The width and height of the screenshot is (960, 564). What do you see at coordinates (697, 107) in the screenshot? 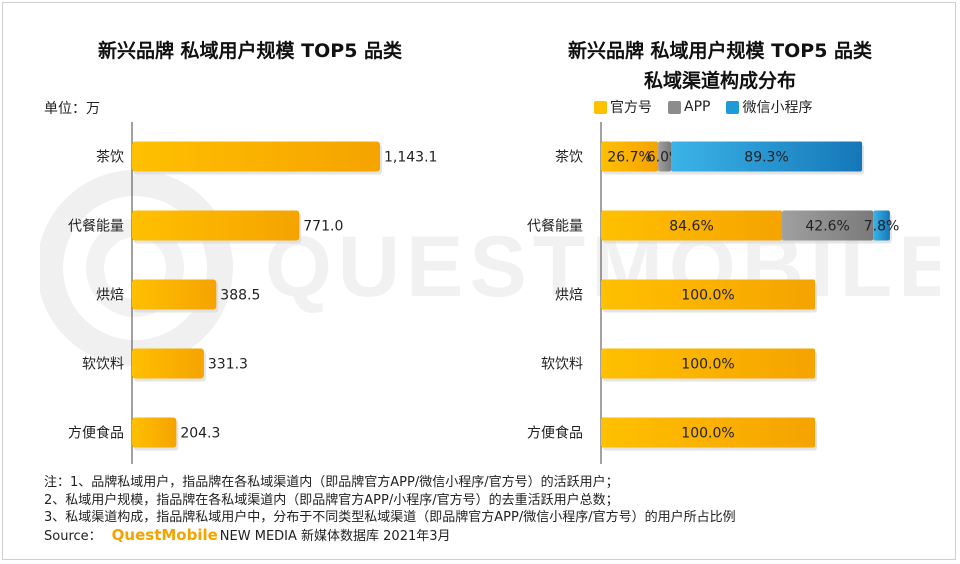
I see `legend-label-app: APP` at bounding box center [697, 107].